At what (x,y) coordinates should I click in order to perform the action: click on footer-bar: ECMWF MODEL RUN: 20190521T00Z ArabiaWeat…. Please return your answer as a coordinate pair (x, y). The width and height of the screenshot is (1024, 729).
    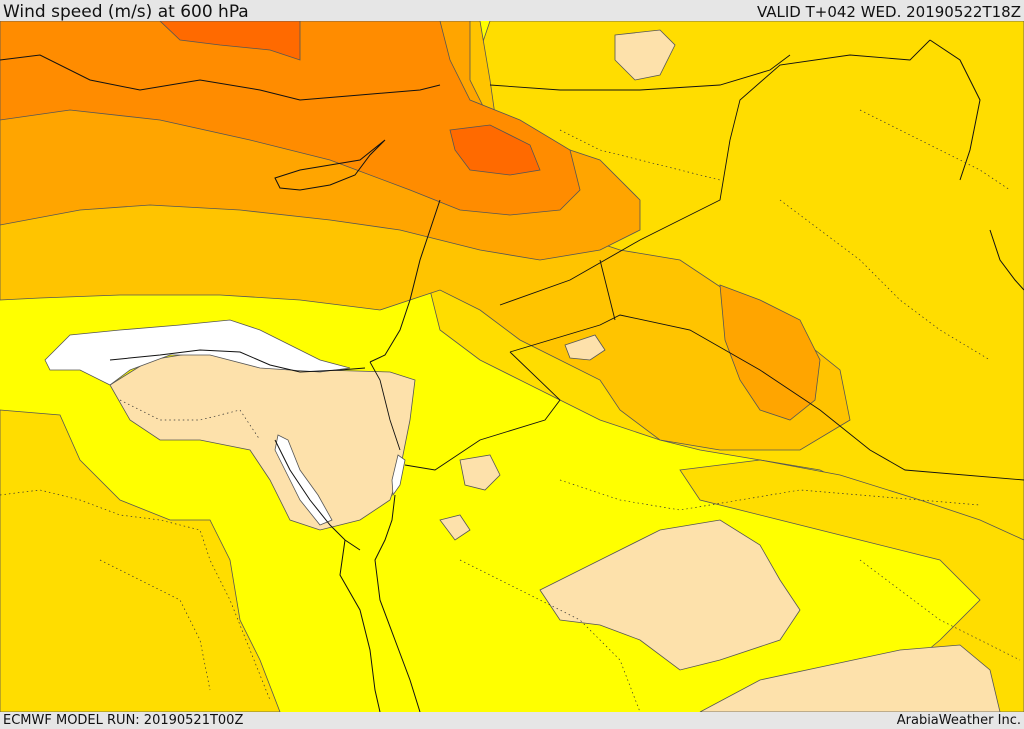
    Looking at the image, I should click on (512, 720).